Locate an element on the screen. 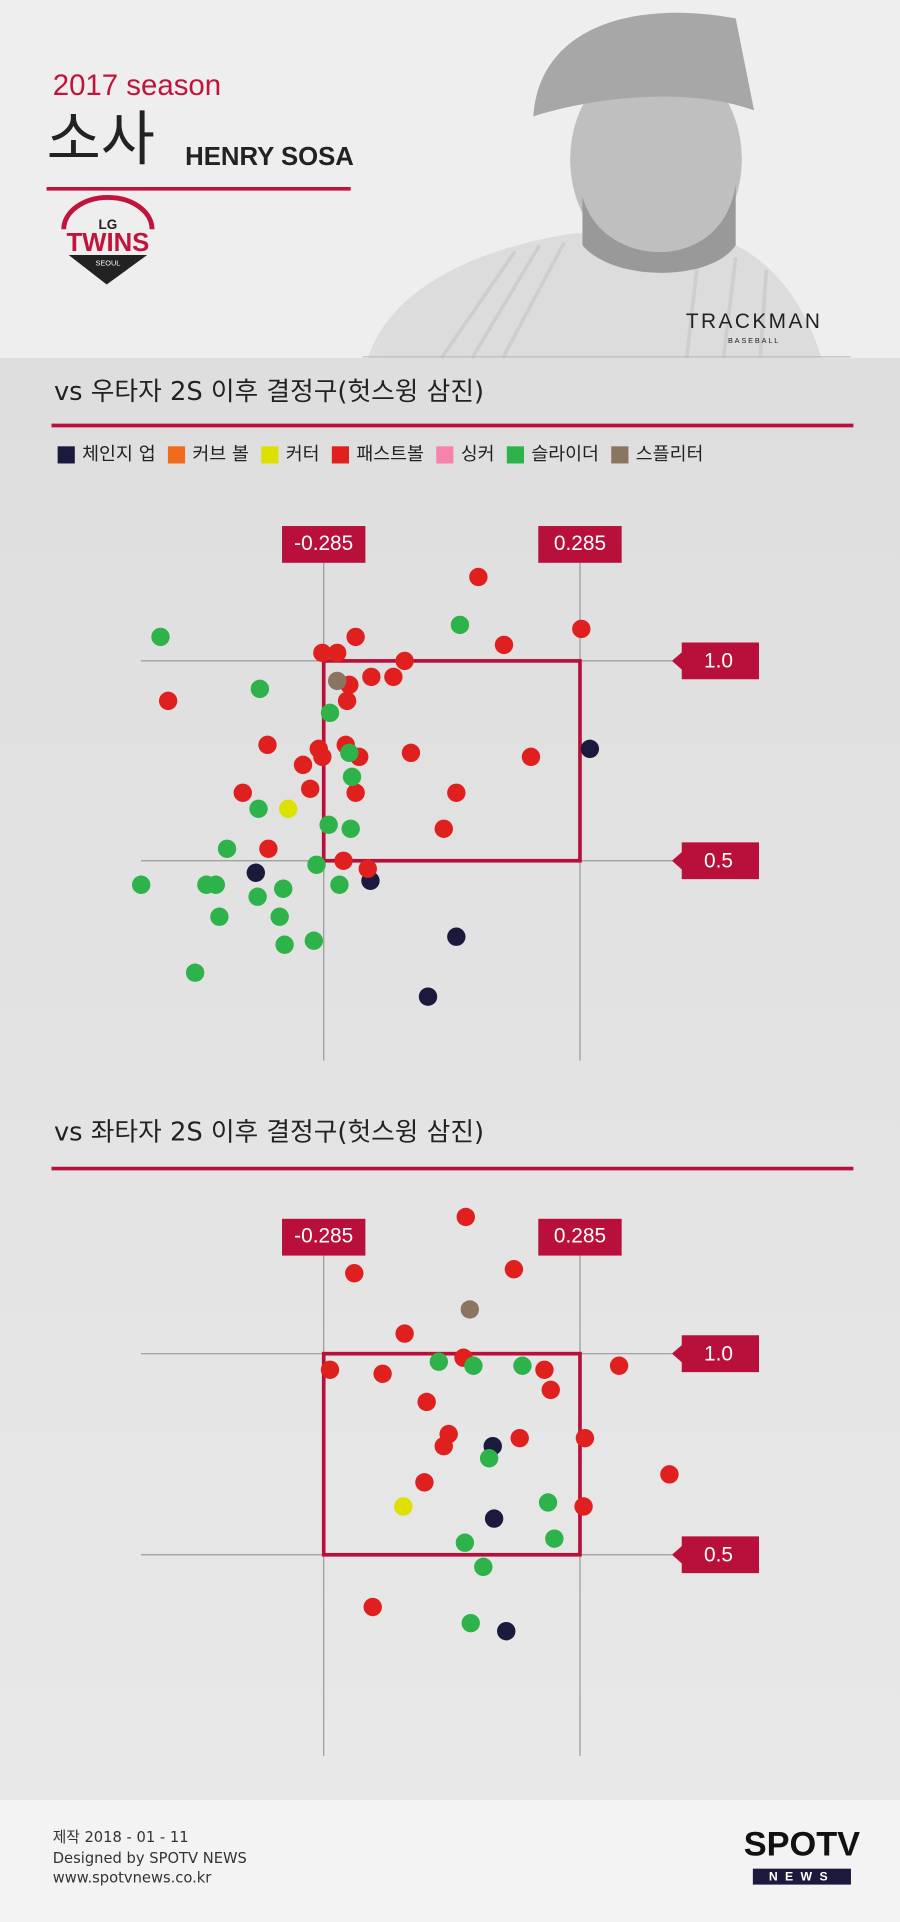 This screenshot has height=1922, width=900. logo-bottom: SEOUL is located at coordinates (107, 263).